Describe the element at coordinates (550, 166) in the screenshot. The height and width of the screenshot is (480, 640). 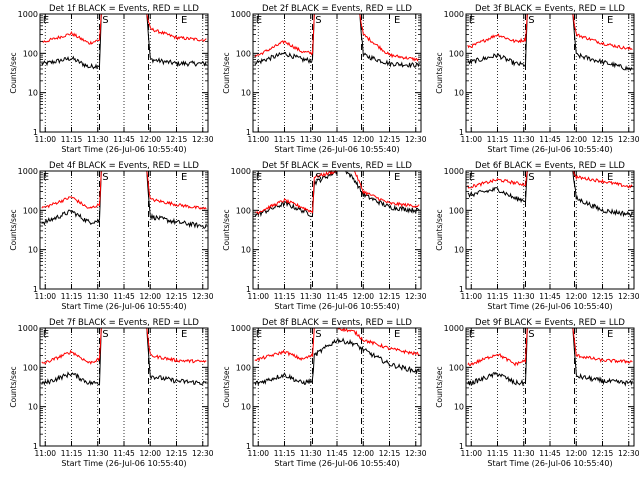
I see `panel-title: Det 6f BLACK = Events, RED = LLD` at that location.